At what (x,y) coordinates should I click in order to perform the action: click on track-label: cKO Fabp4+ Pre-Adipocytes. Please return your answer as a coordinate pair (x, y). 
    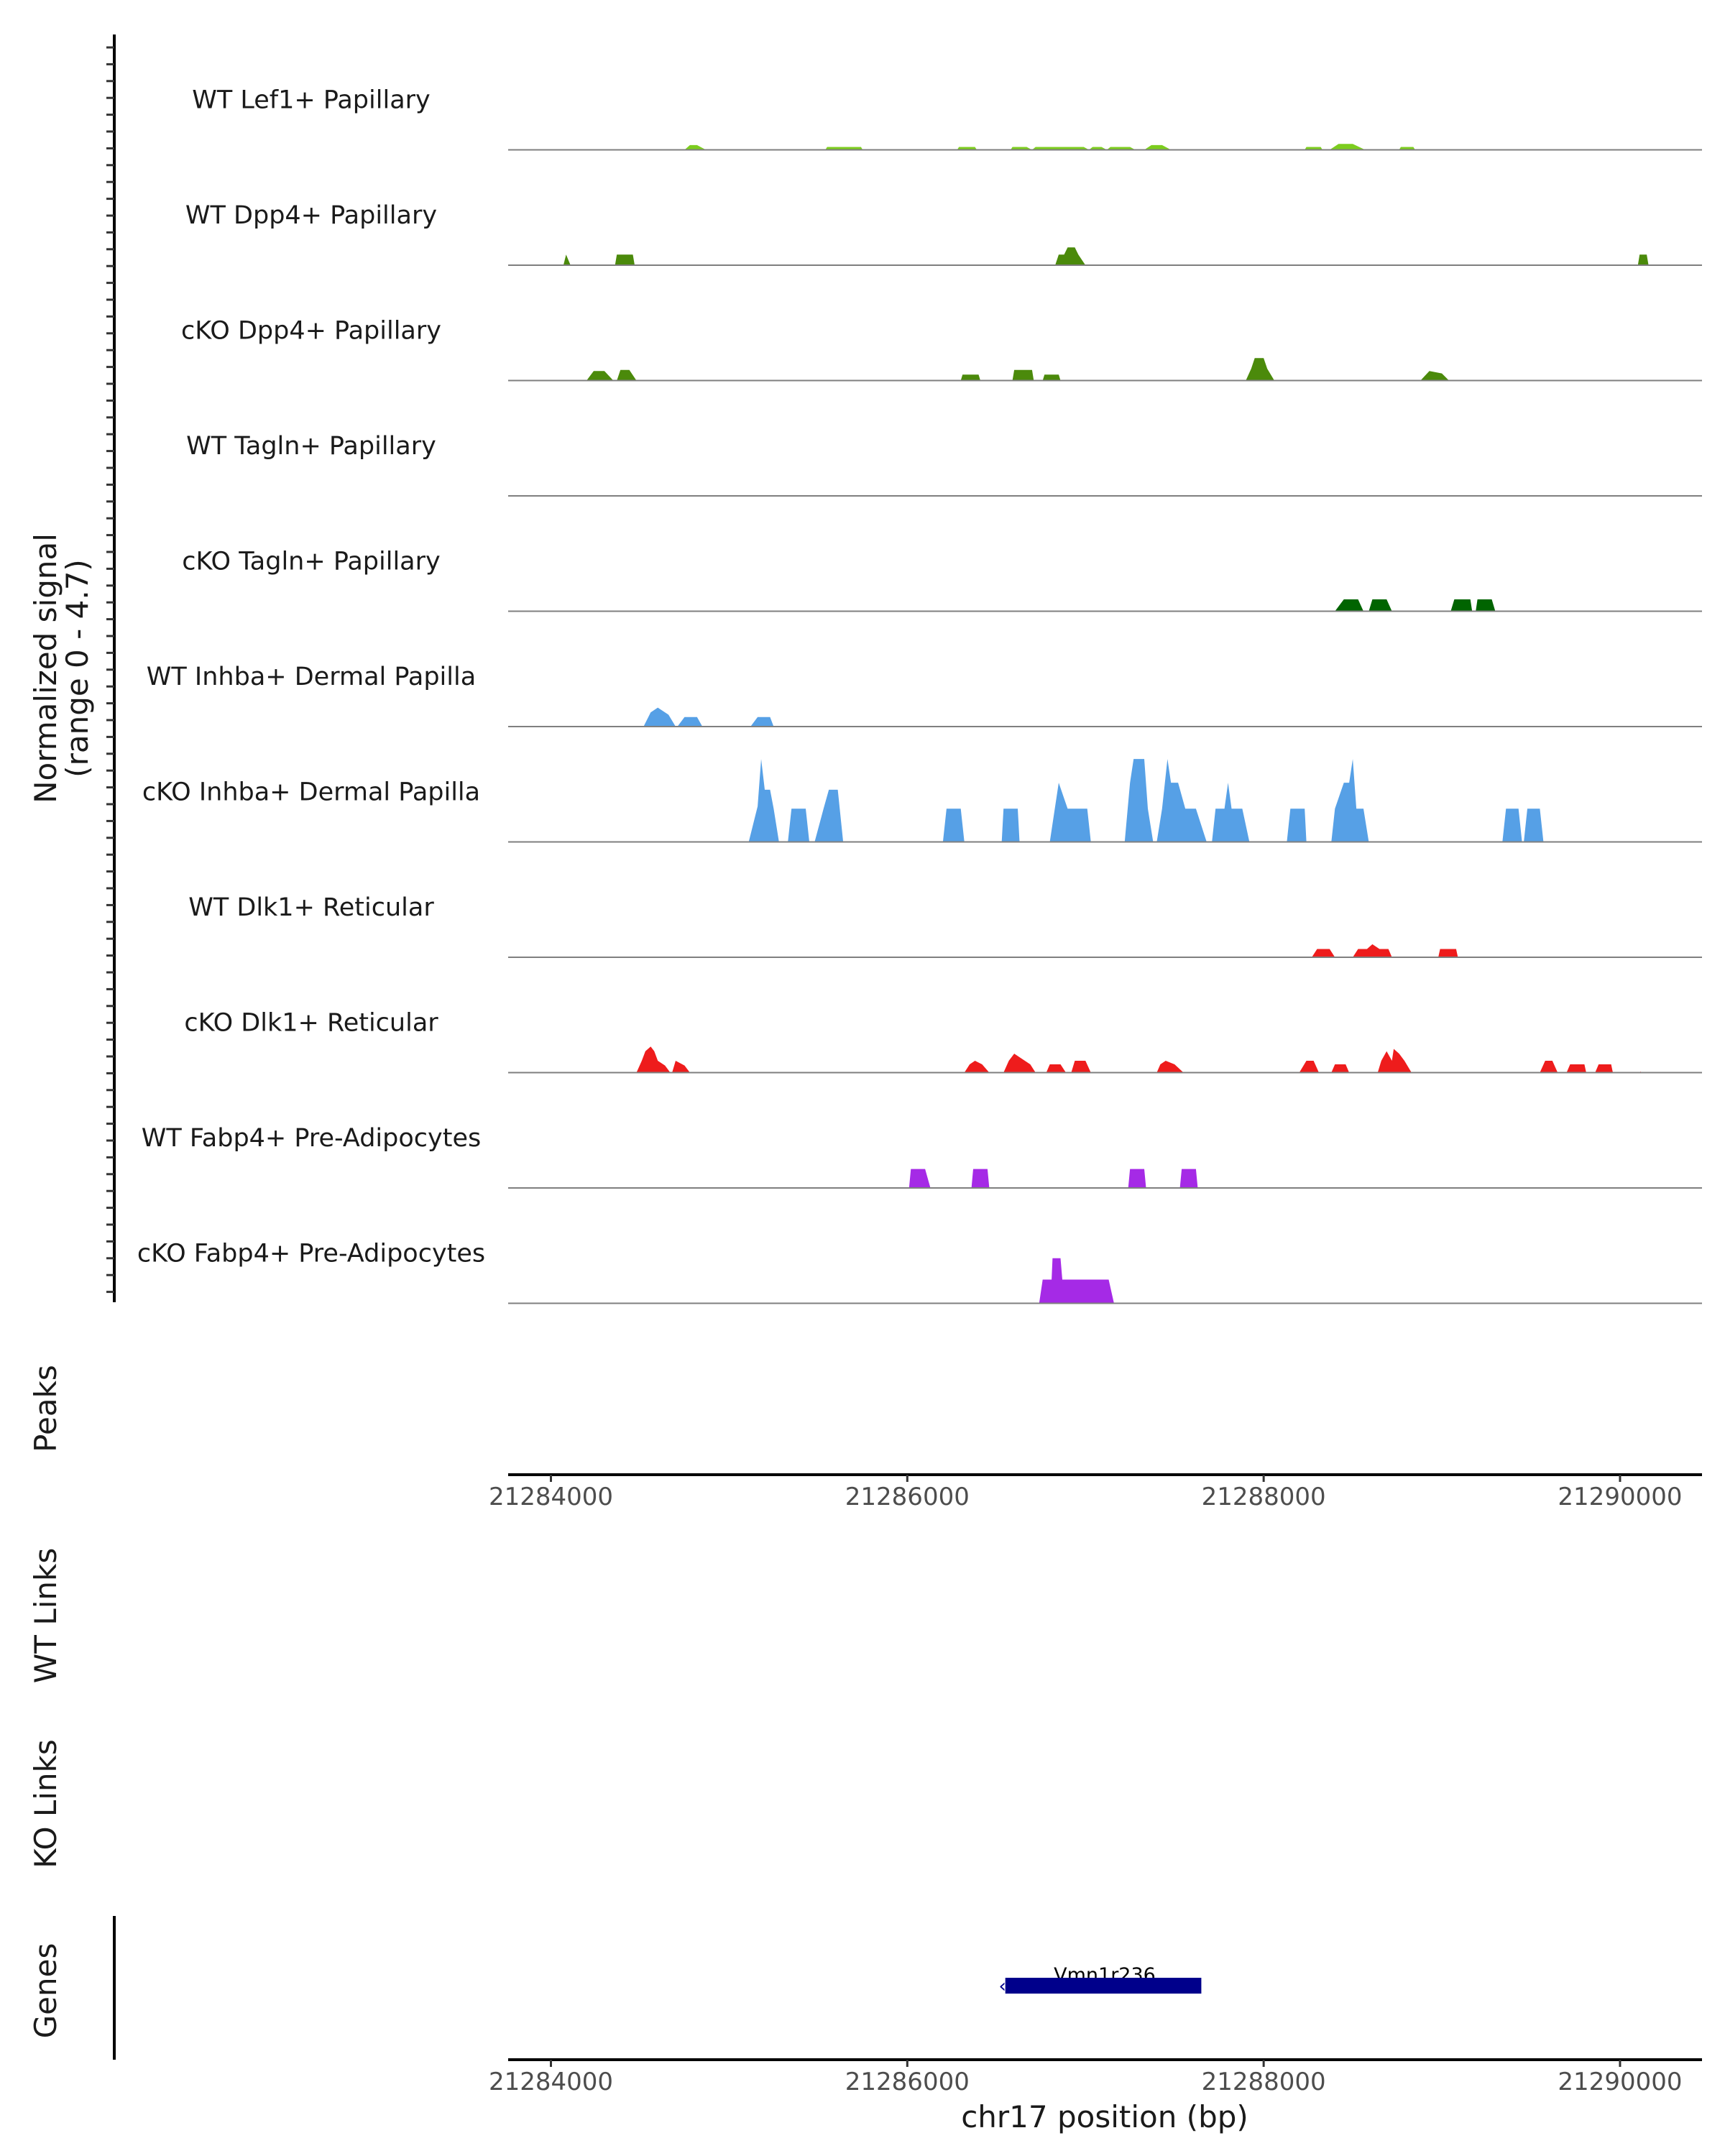
    Looking at the image, I should click on (311, 1254).